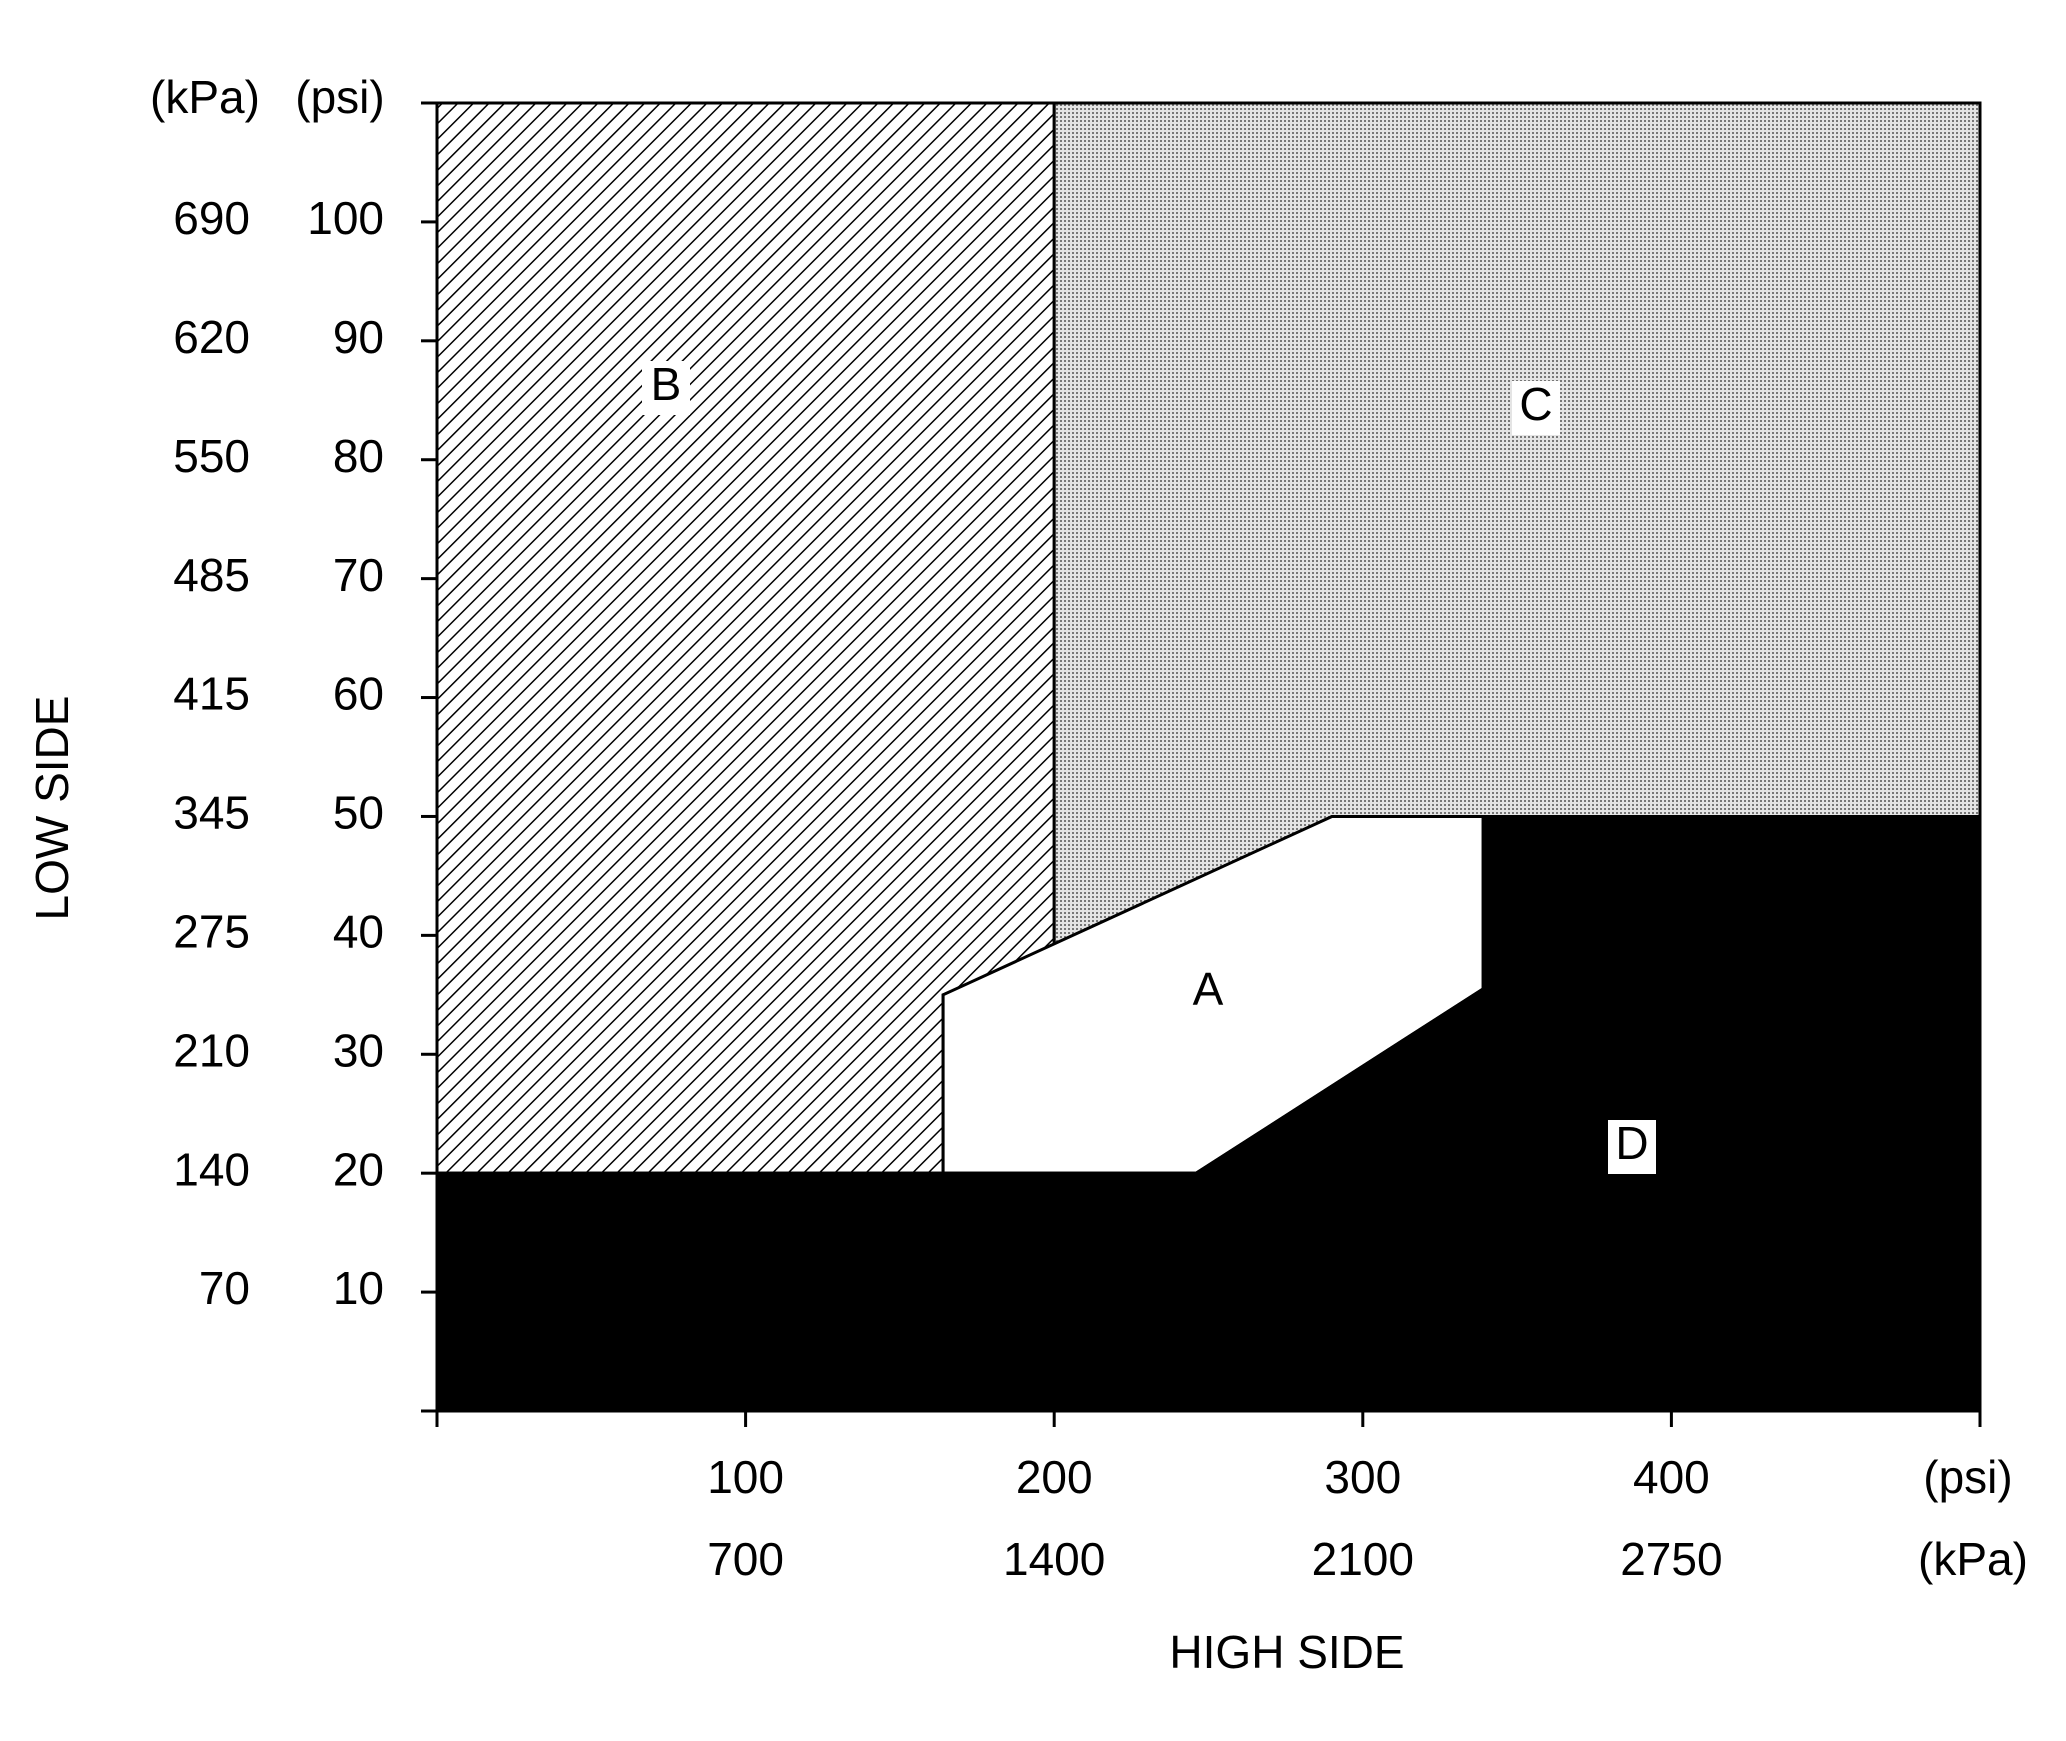 This screenshot has height=1741, width=2066. Describe the element at coordinates (358, 456) in the screenshot. I see `y-tick-label: 80` at that location.